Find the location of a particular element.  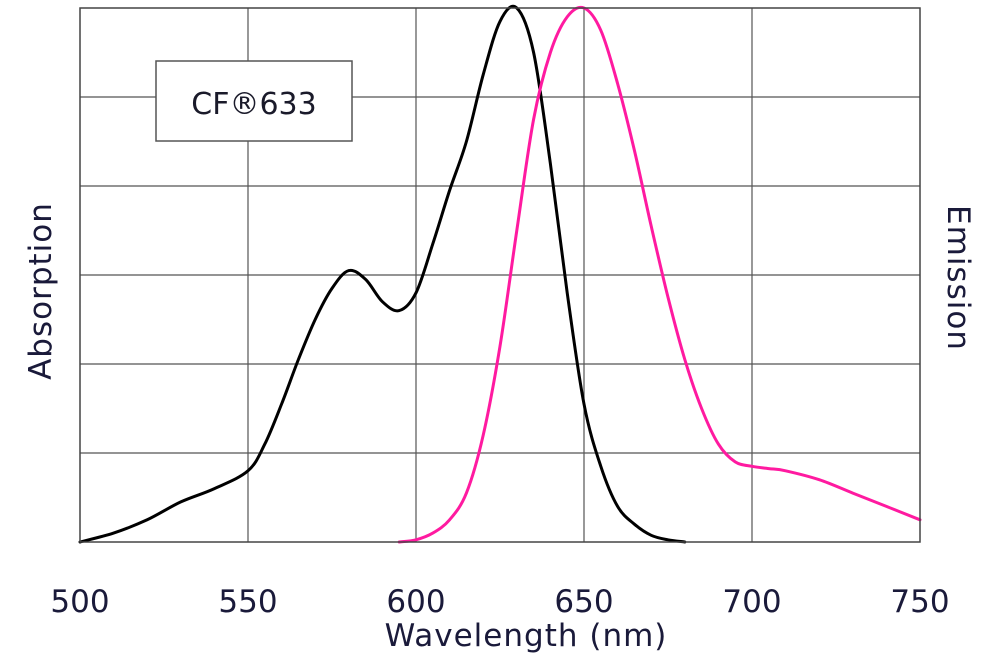

y-axis-title-right: Emission is located at coordinates (958, 278).